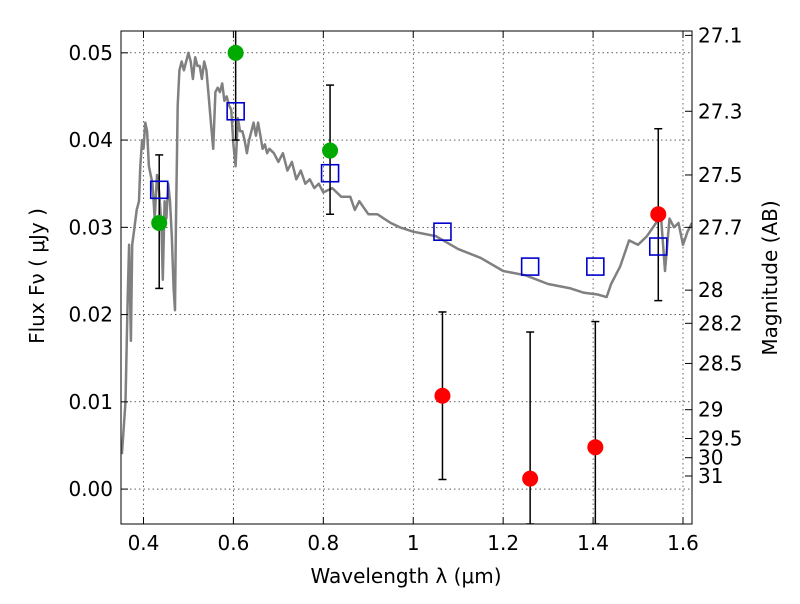 This screenshot has width=800, height=604. Describe the element at coordinates (37, 276) in the screenshot. I see `y-axis-label: Flux Fν ( μJy )` at that location.